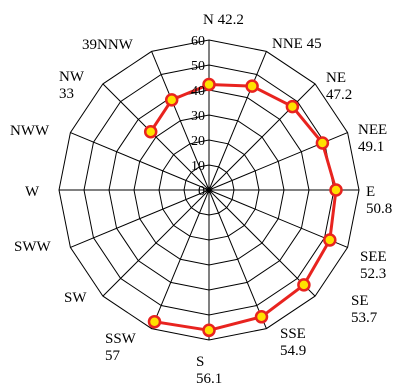 Image resolution: width=404 pixels, height=390 pixels. I want to click on spoke-nww, so click(140, 161).